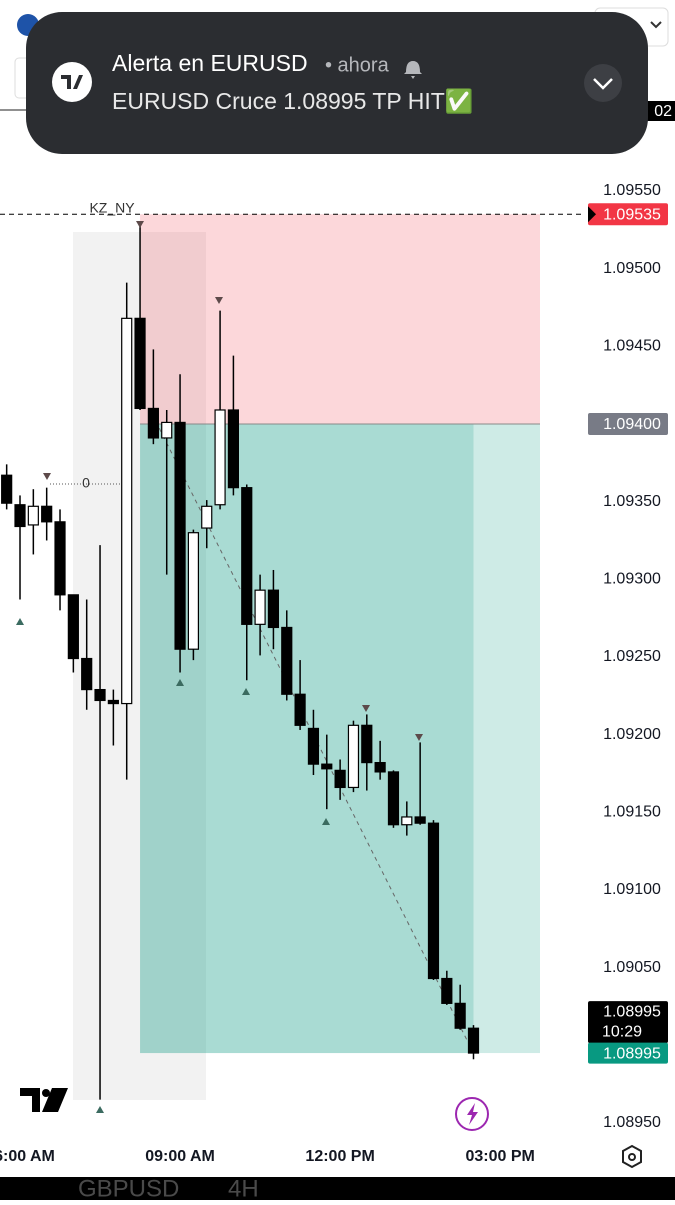  I want to click on dropdown-chevron, so click(656, 25).